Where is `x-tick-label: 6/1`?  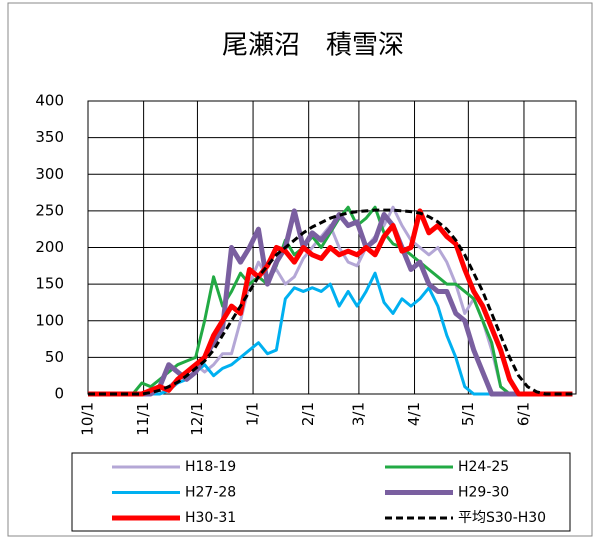 x-tick-label: 6/1 is located at coordinates (523, 414).